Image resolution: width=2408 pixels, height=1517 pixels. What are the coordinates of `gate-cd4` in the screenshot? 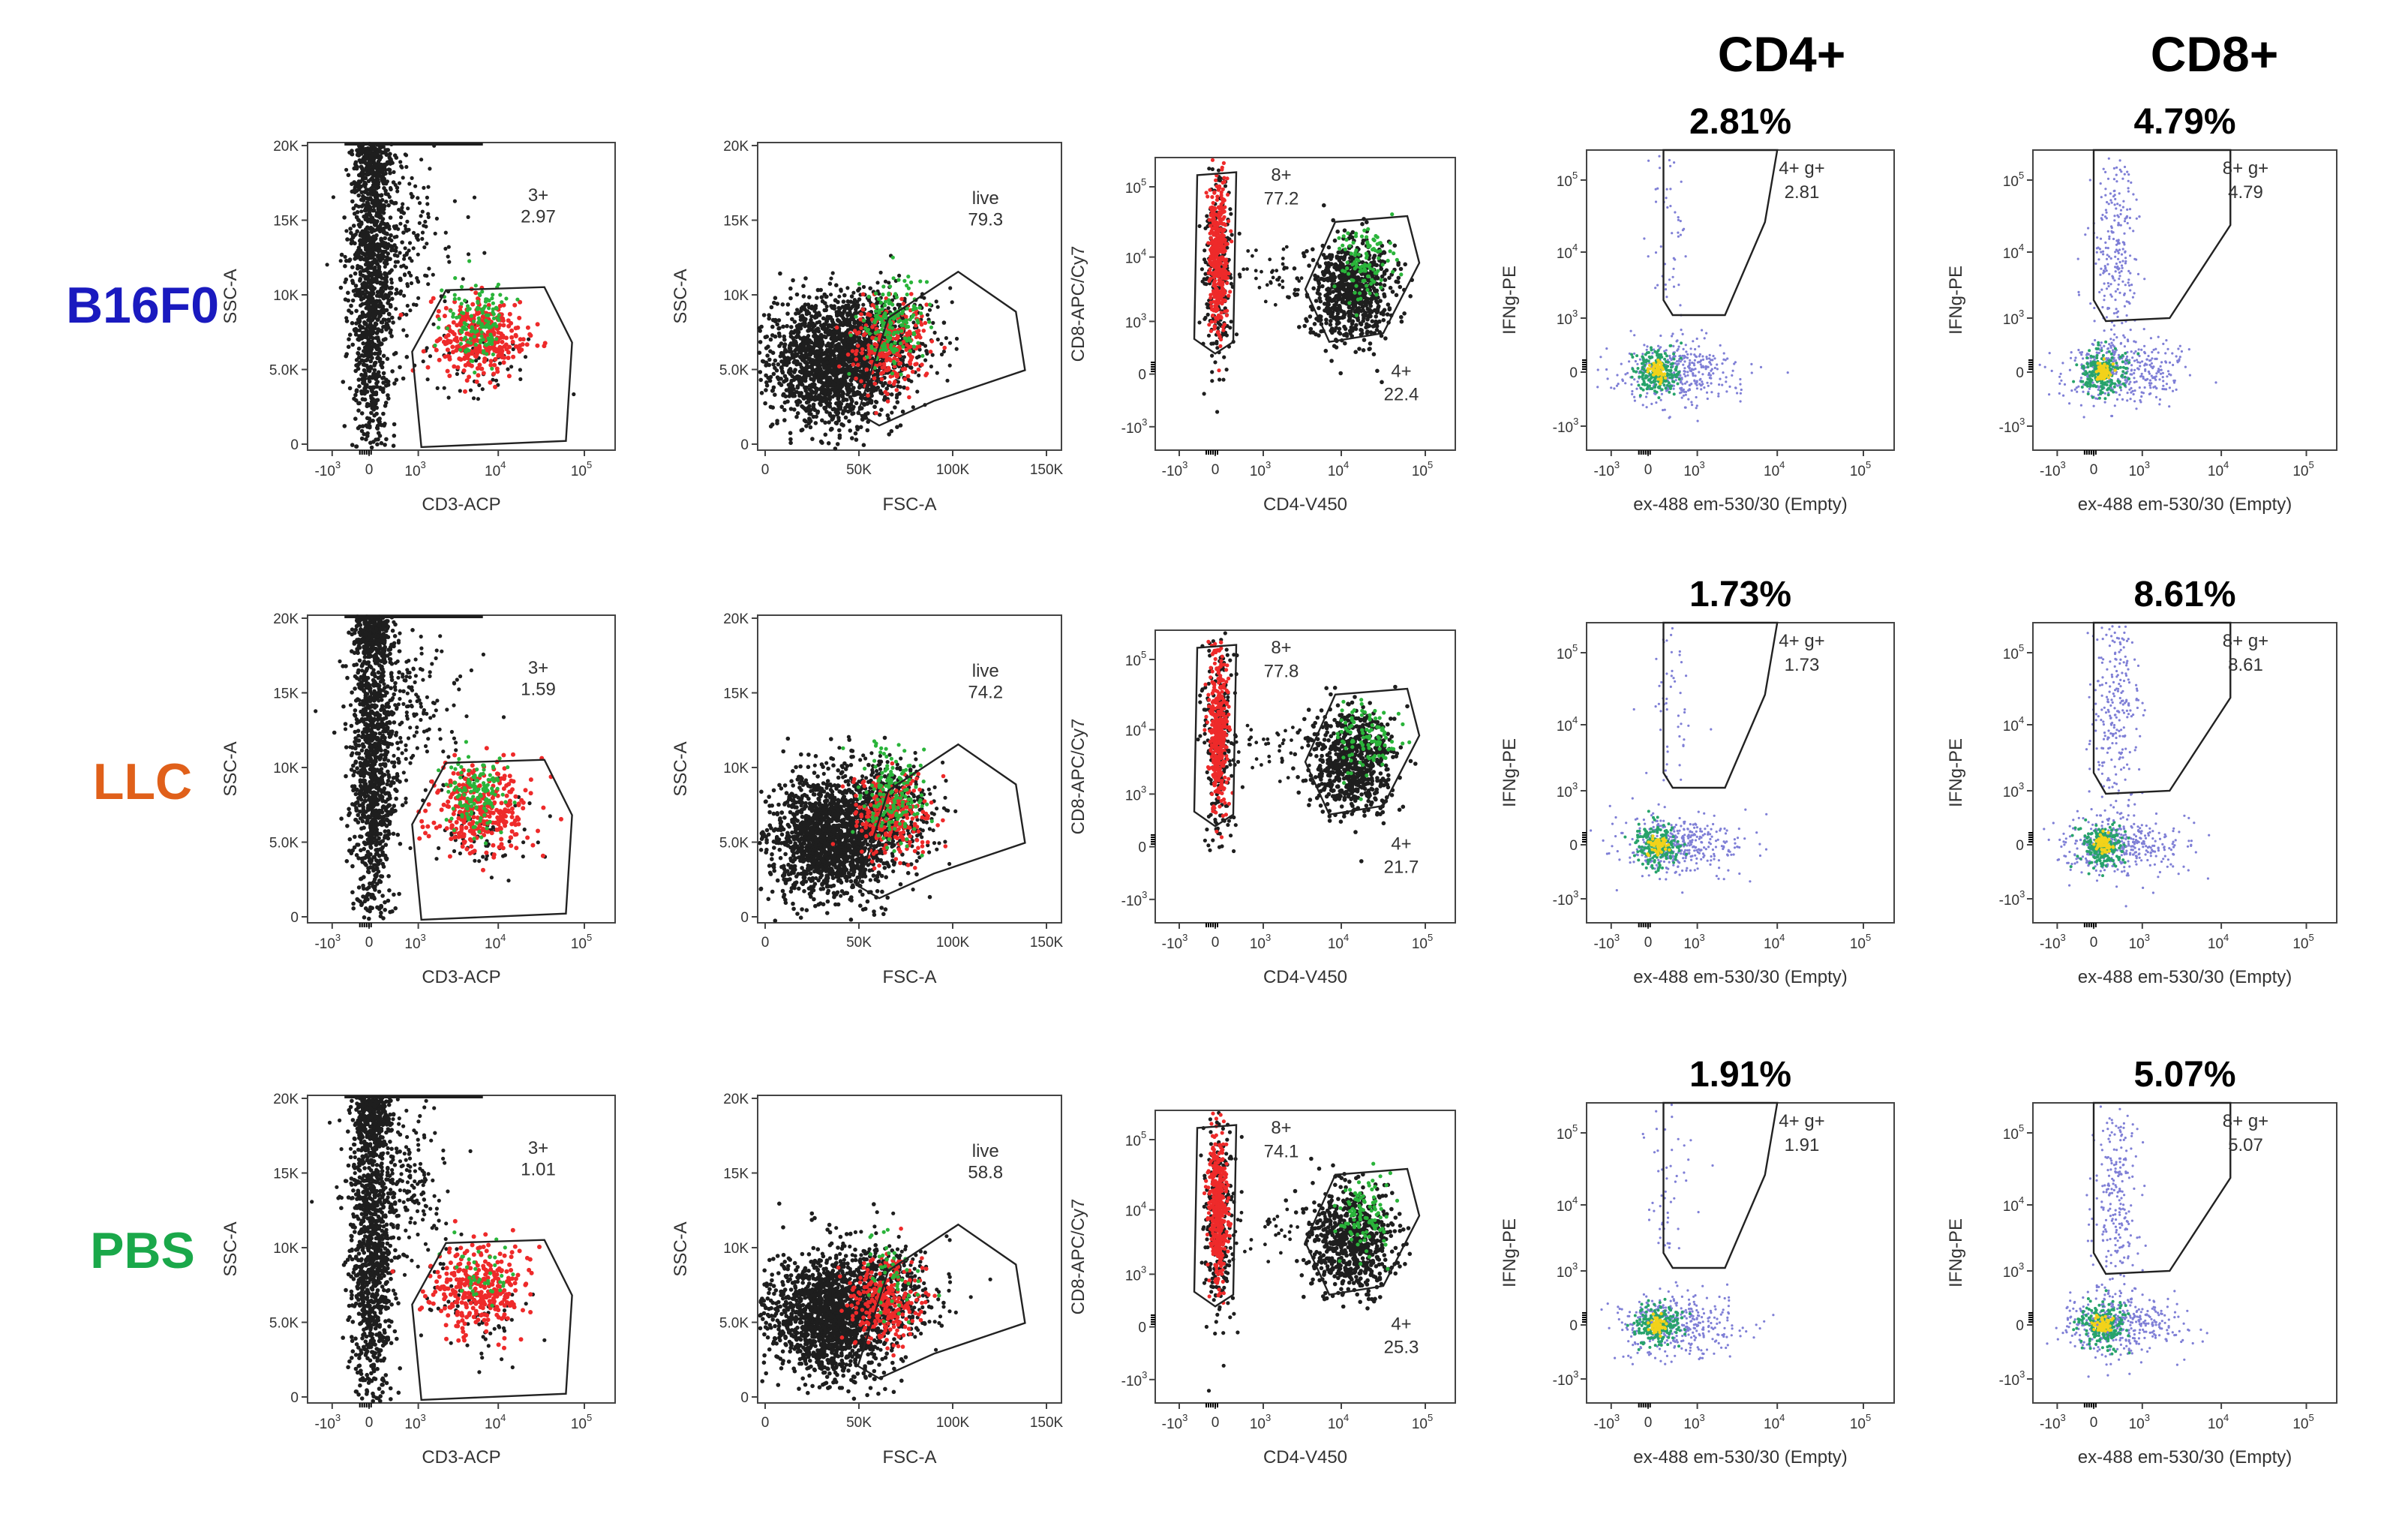 It's located at (1363, 1231).